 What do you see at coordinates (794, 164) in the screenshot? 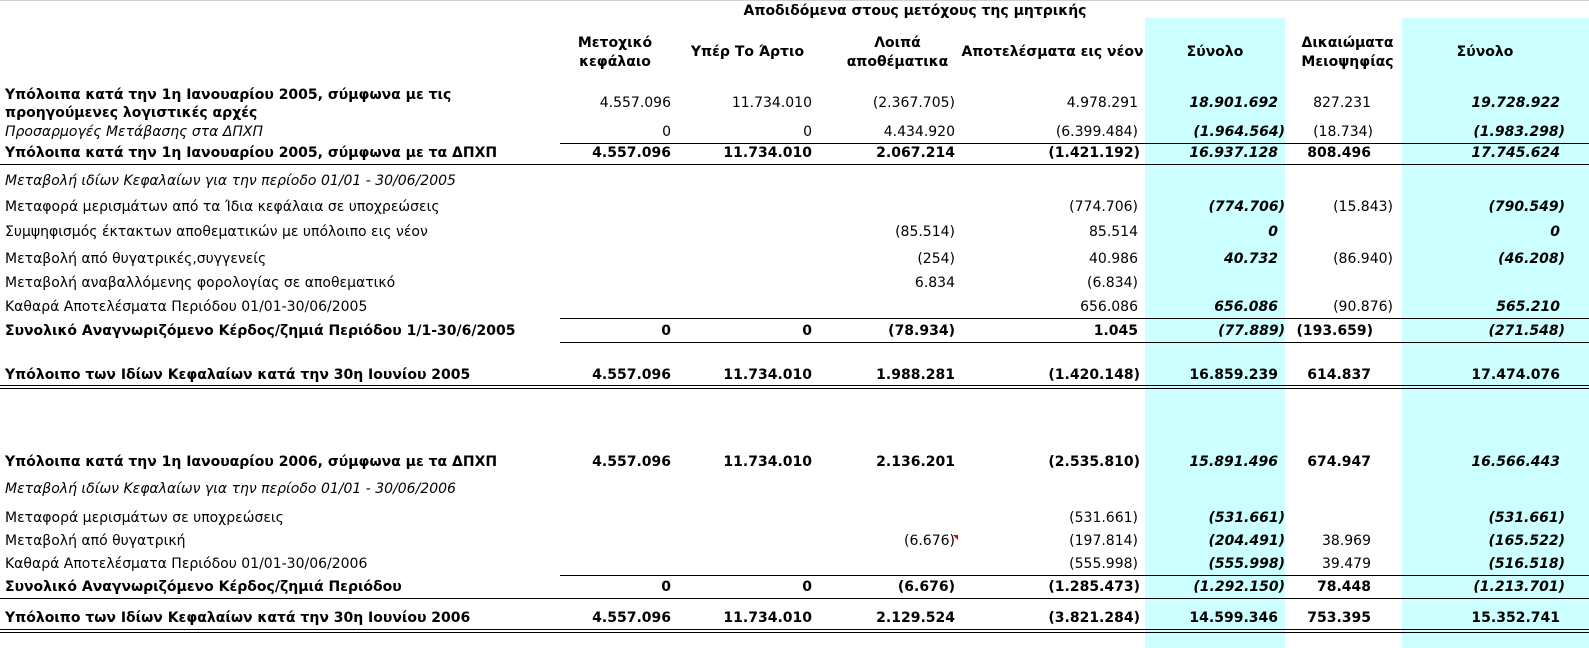
I see `row-border` at bounding box center [794, 164].